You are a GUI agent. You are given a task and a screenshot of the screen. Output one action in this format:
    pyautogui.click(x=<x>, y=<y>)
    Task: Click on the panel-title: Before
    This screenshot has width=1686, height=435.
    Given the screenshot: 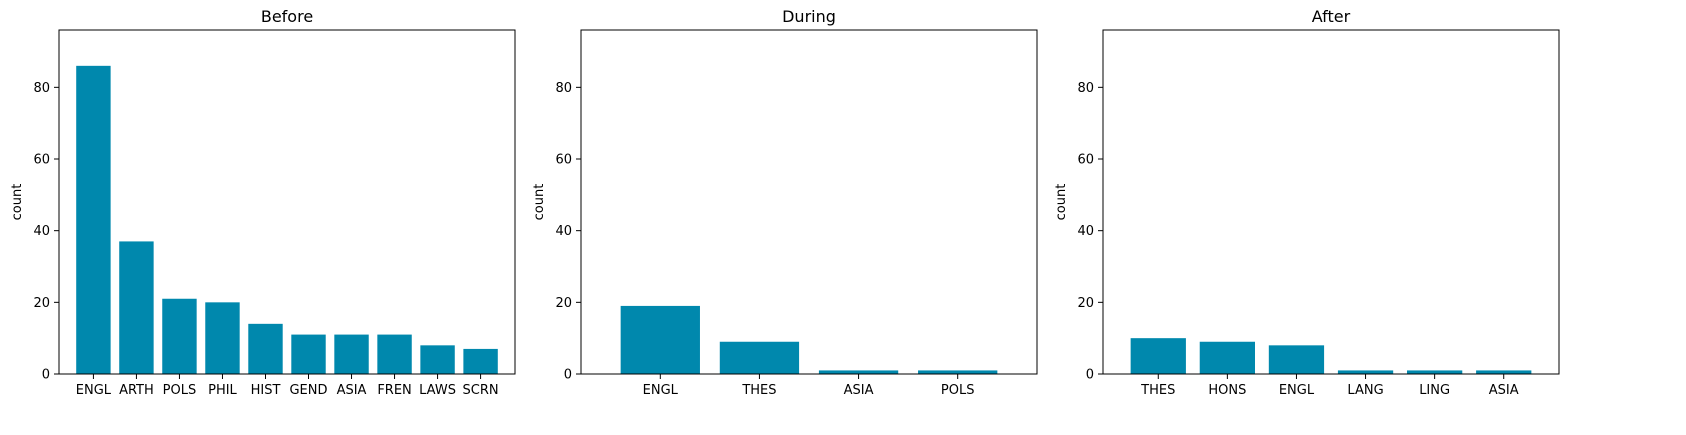 What is the action you would take?
    pyautogui.click(x=287, y=16)
    